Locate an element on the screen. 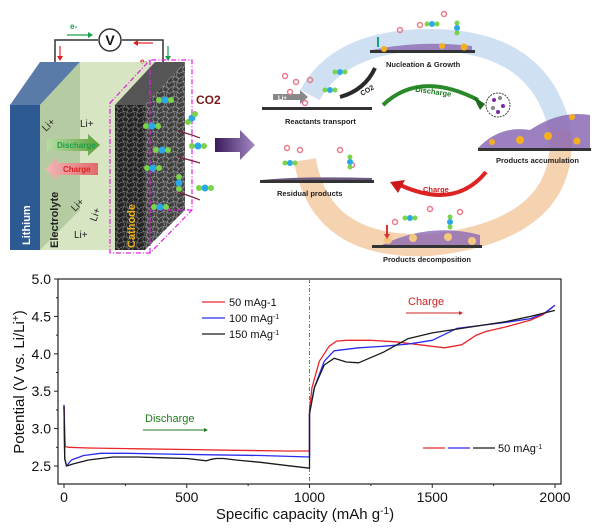  decomposition-label: Products decomposition is located at coordinates (427, 259).